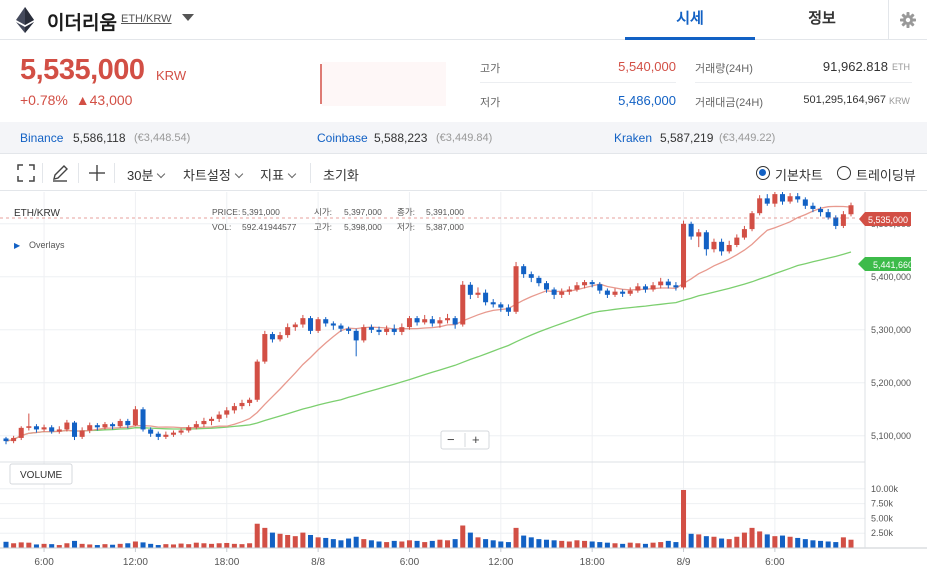 This screenshot has height=572, width=927. What do you see at coordinates (104, 100) in the screenshot?
I see `change-amount: ▲43,000` at bounding box center [104, 100].